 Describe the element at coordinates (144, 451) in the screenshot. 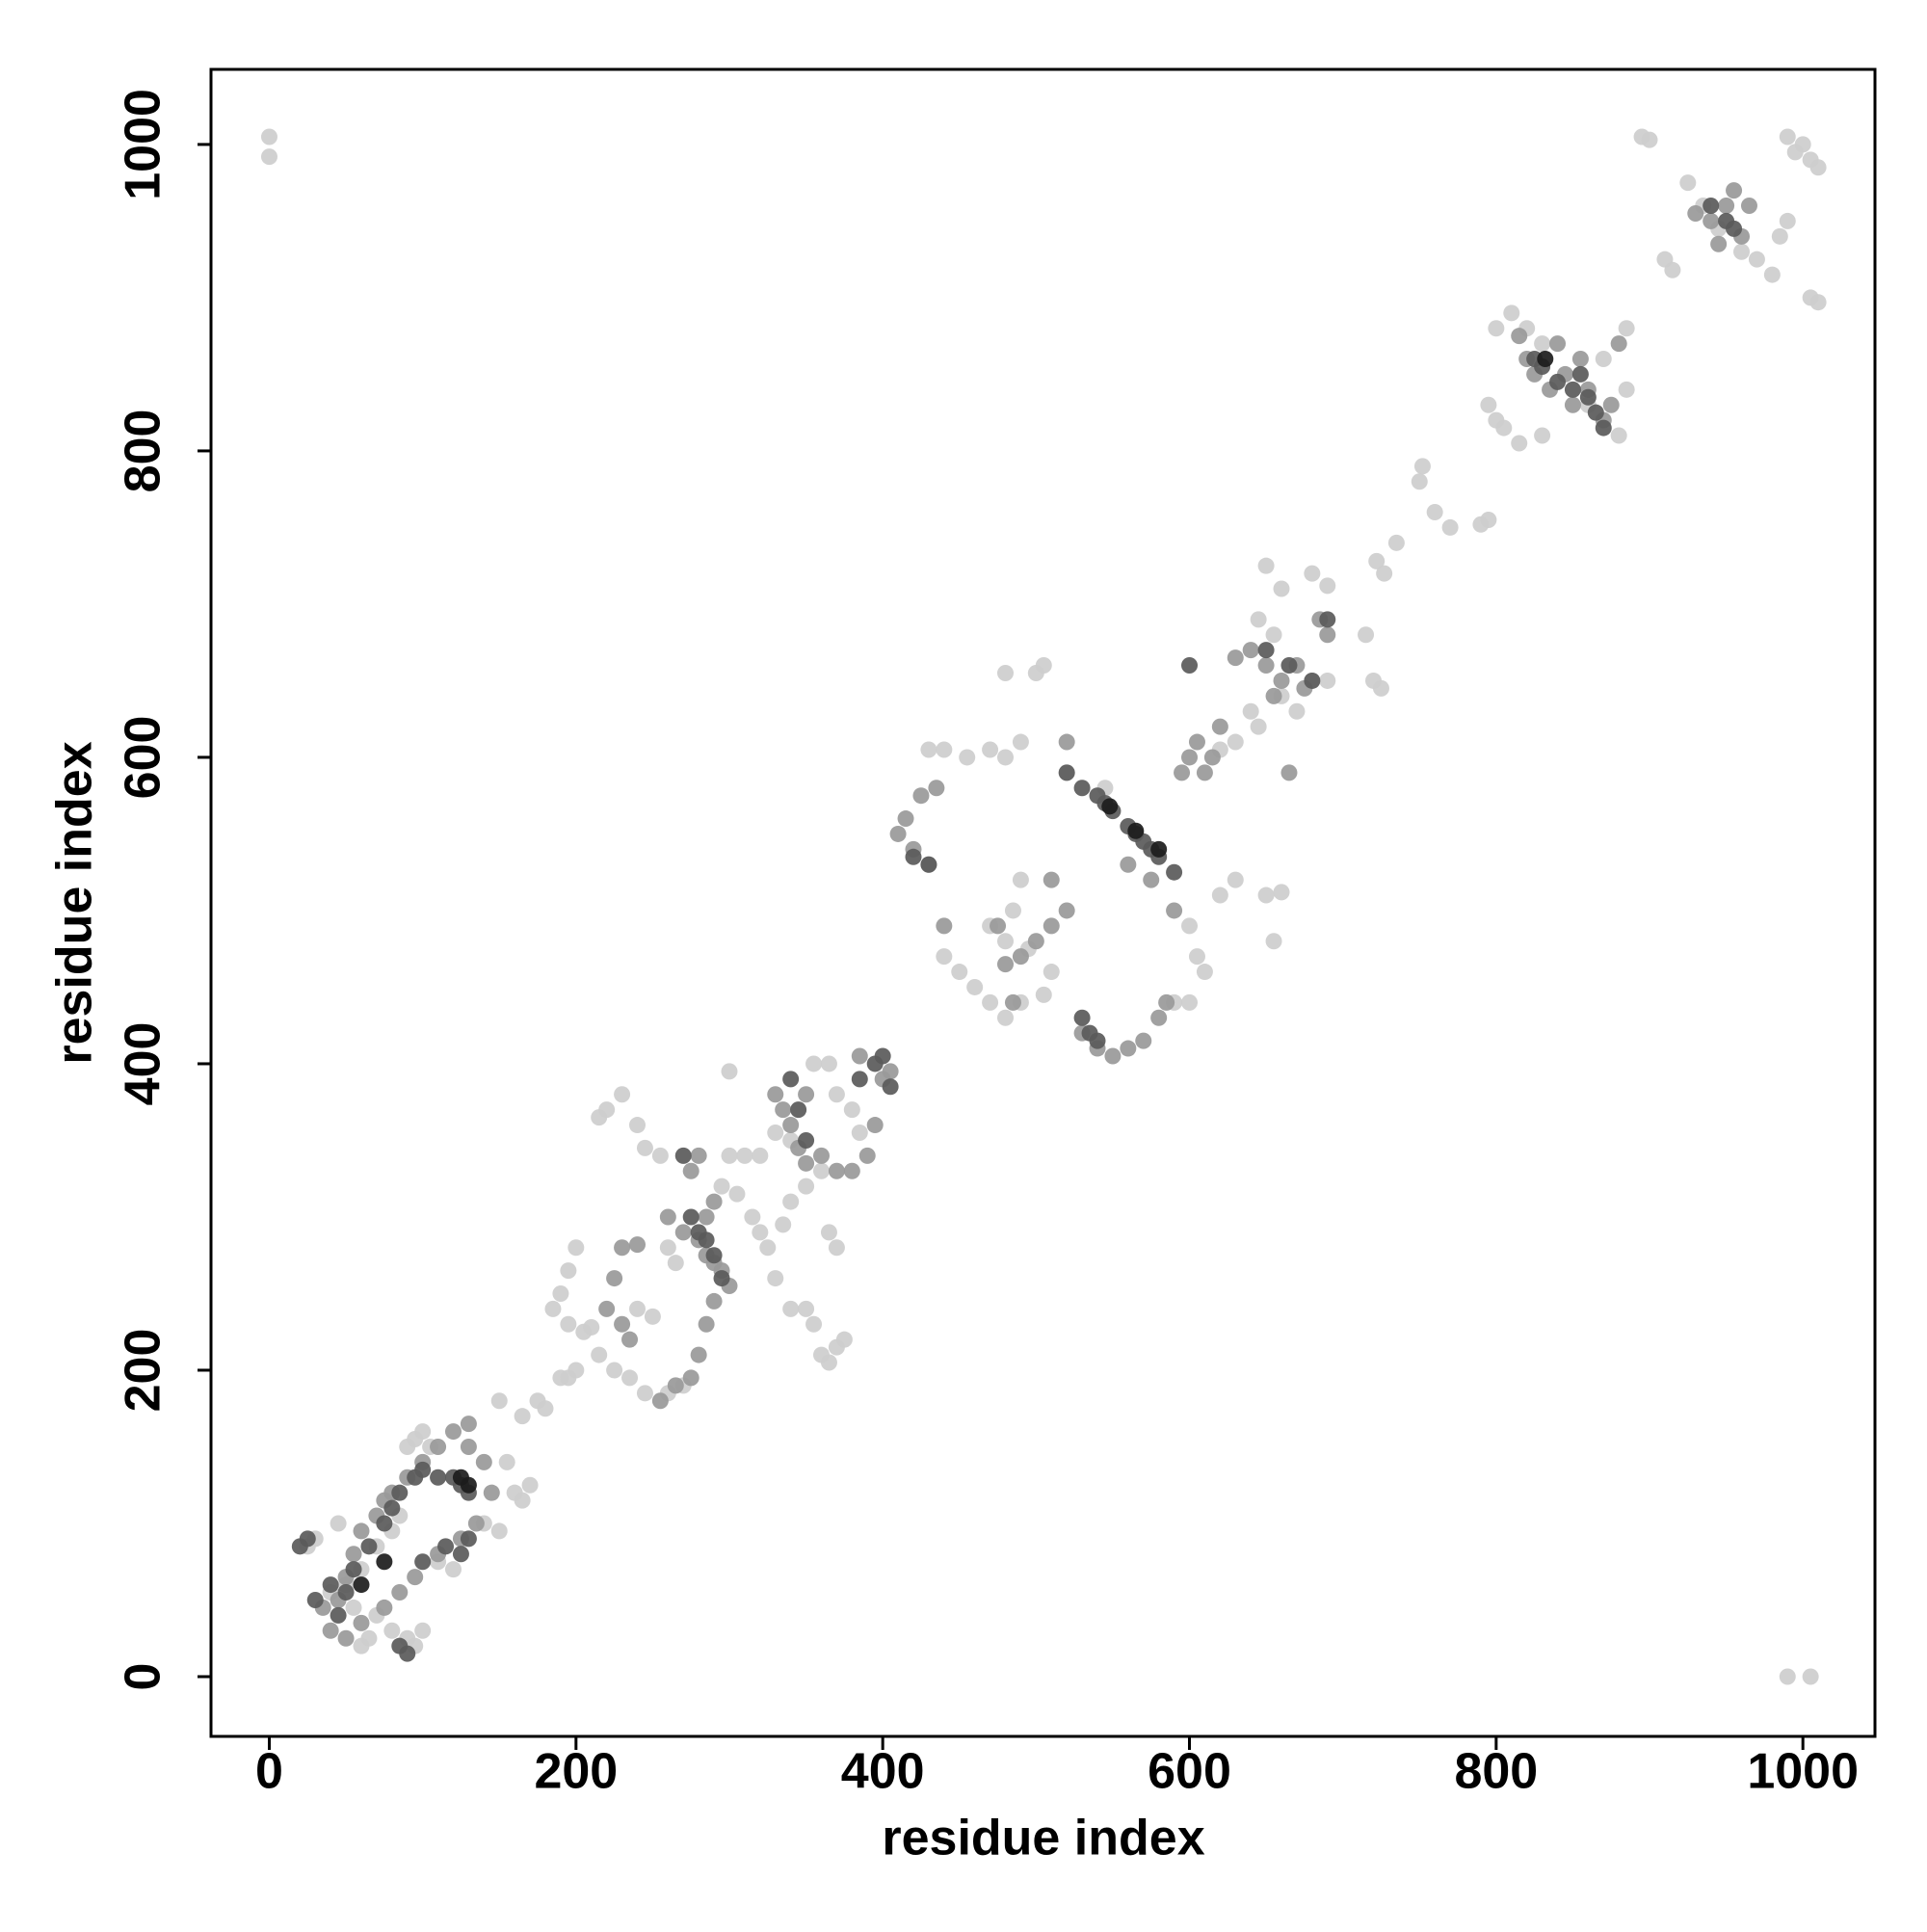

I see `y-tick-label: 800` at that location.